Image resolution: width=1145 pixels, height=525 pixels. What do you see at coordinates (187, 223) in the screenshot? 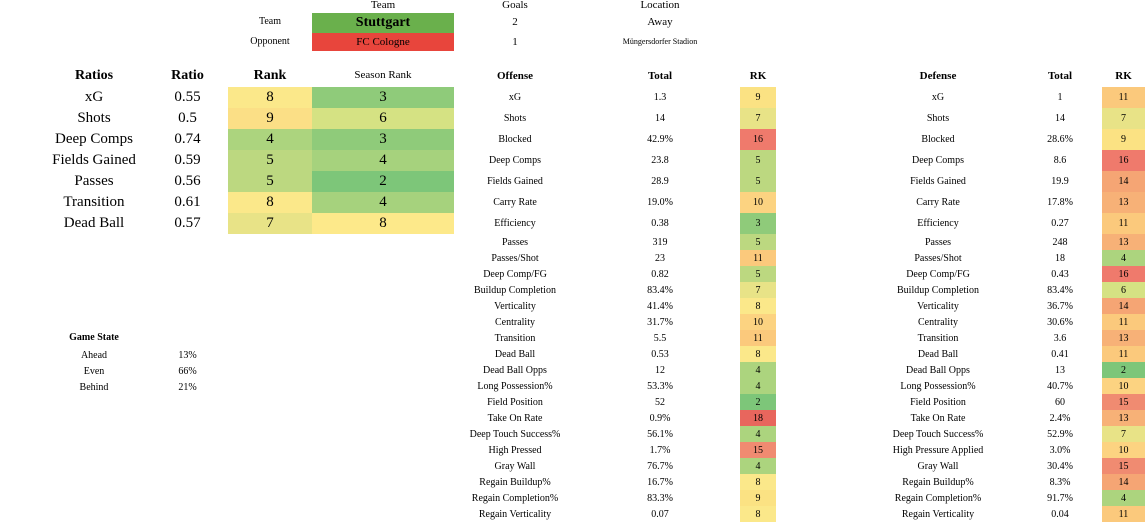
I see `ratio-row-value: 0.57` at bounding box center [187, 223].